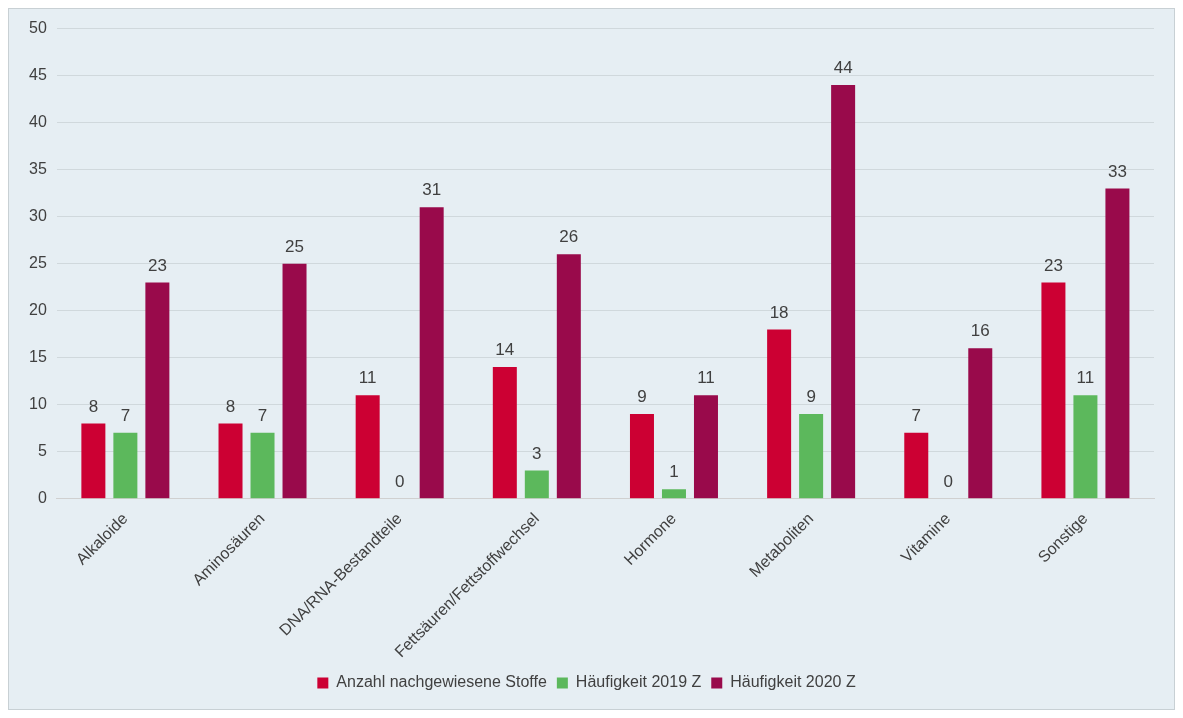  I want to click on data-label: 14, so click(505, 350).